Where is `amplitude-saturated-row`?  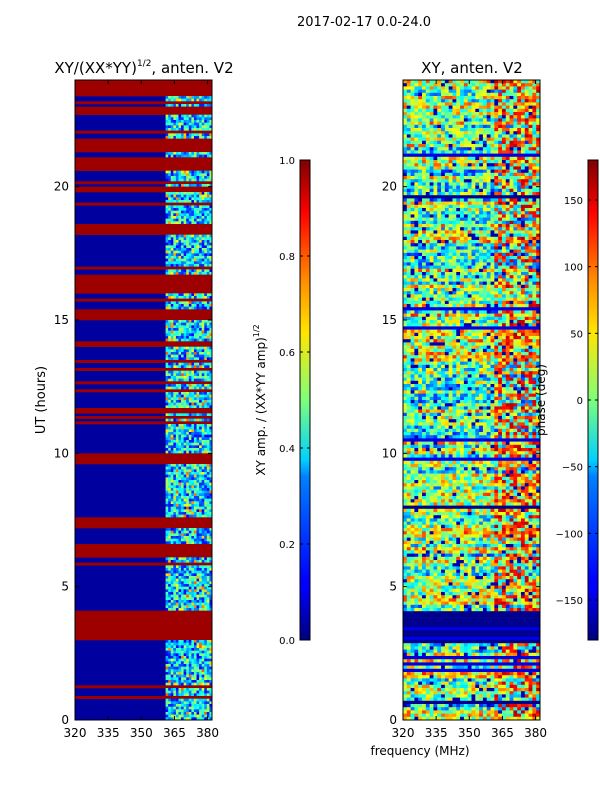
amplitude-saturated-row is located at coordinates (143, 111).